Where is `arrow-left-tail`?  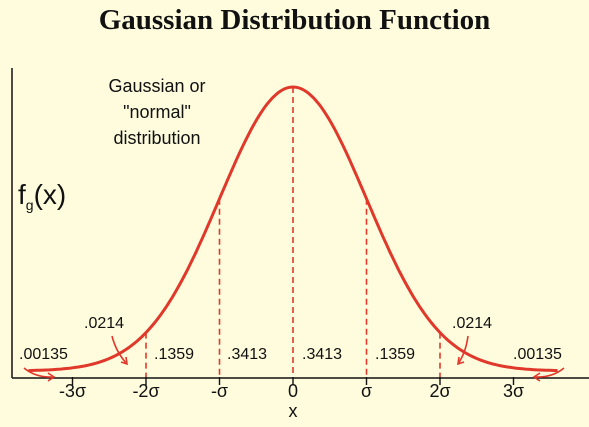 arrow-left-tail is located at coordinates (39, 372).